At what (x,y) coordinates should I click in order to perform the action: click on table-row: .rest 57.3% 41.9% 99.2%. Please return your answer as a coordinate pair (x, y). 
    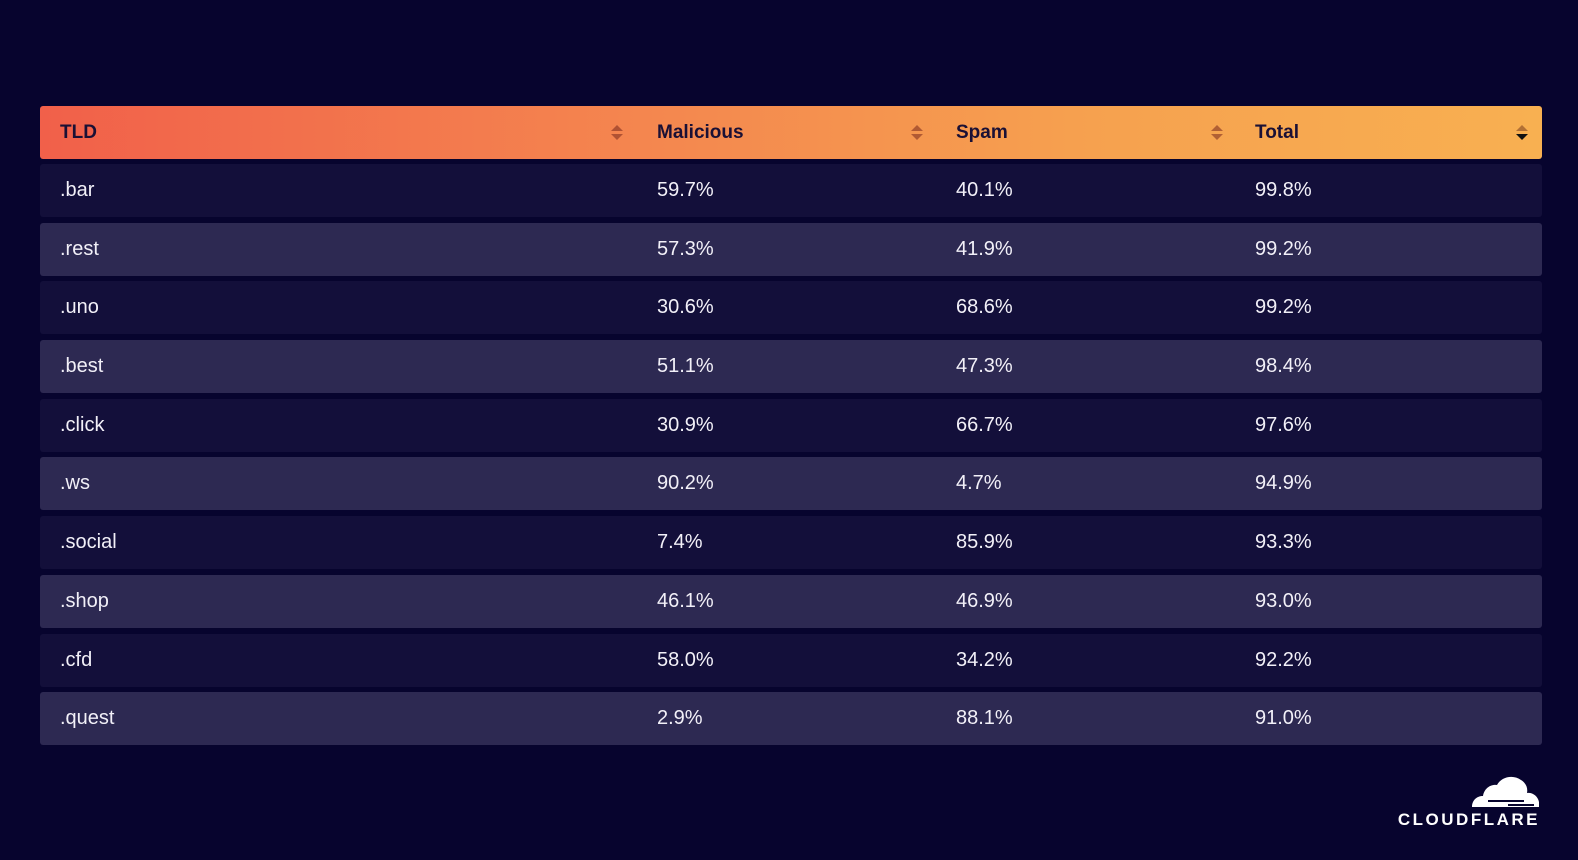
    Looking at the image, I should click on (791, 249).